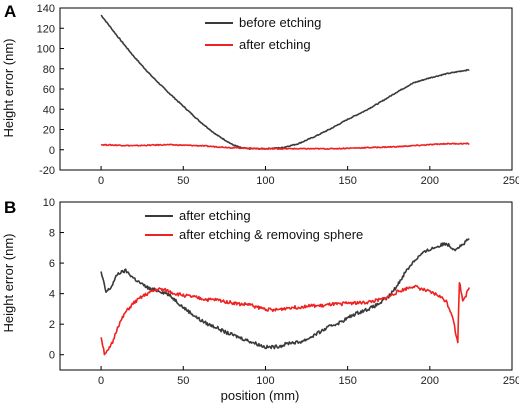 The image size is (519, 408). Describe the element at coordinates (8, 283) in the screenshot. I see `y-axis-title-b: Height error (nm)` at that location.